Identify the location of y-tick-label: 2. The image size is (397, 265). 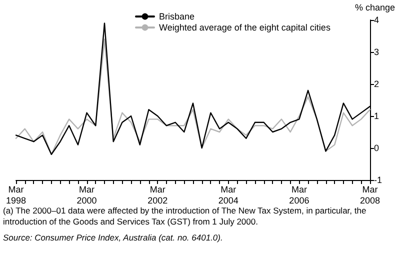
(377, 84).